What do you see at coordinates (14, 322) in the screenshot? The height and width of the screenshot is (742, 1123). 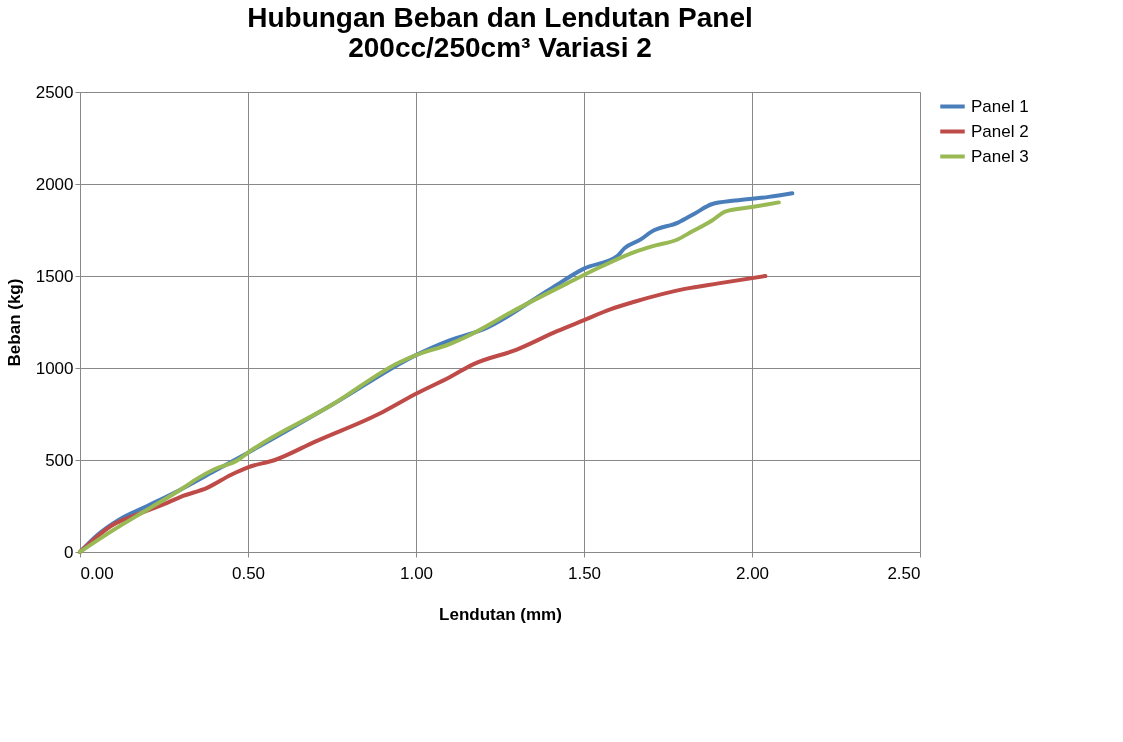 I see `y-axis-title: Beban (kg)` at bounding box center [14, 322].